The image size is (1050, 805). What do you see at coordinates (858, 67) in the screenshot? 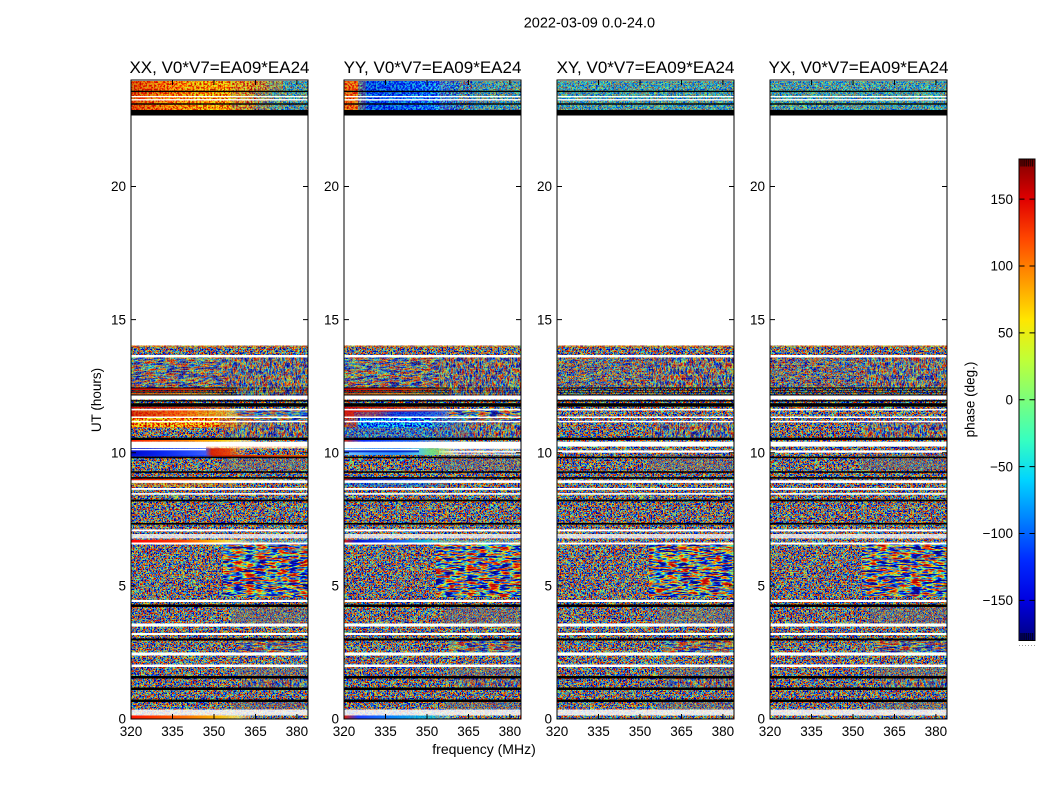
I see `svg-text: YX, V0*V7=EA09*EA24` at bounding box center [858, 67].